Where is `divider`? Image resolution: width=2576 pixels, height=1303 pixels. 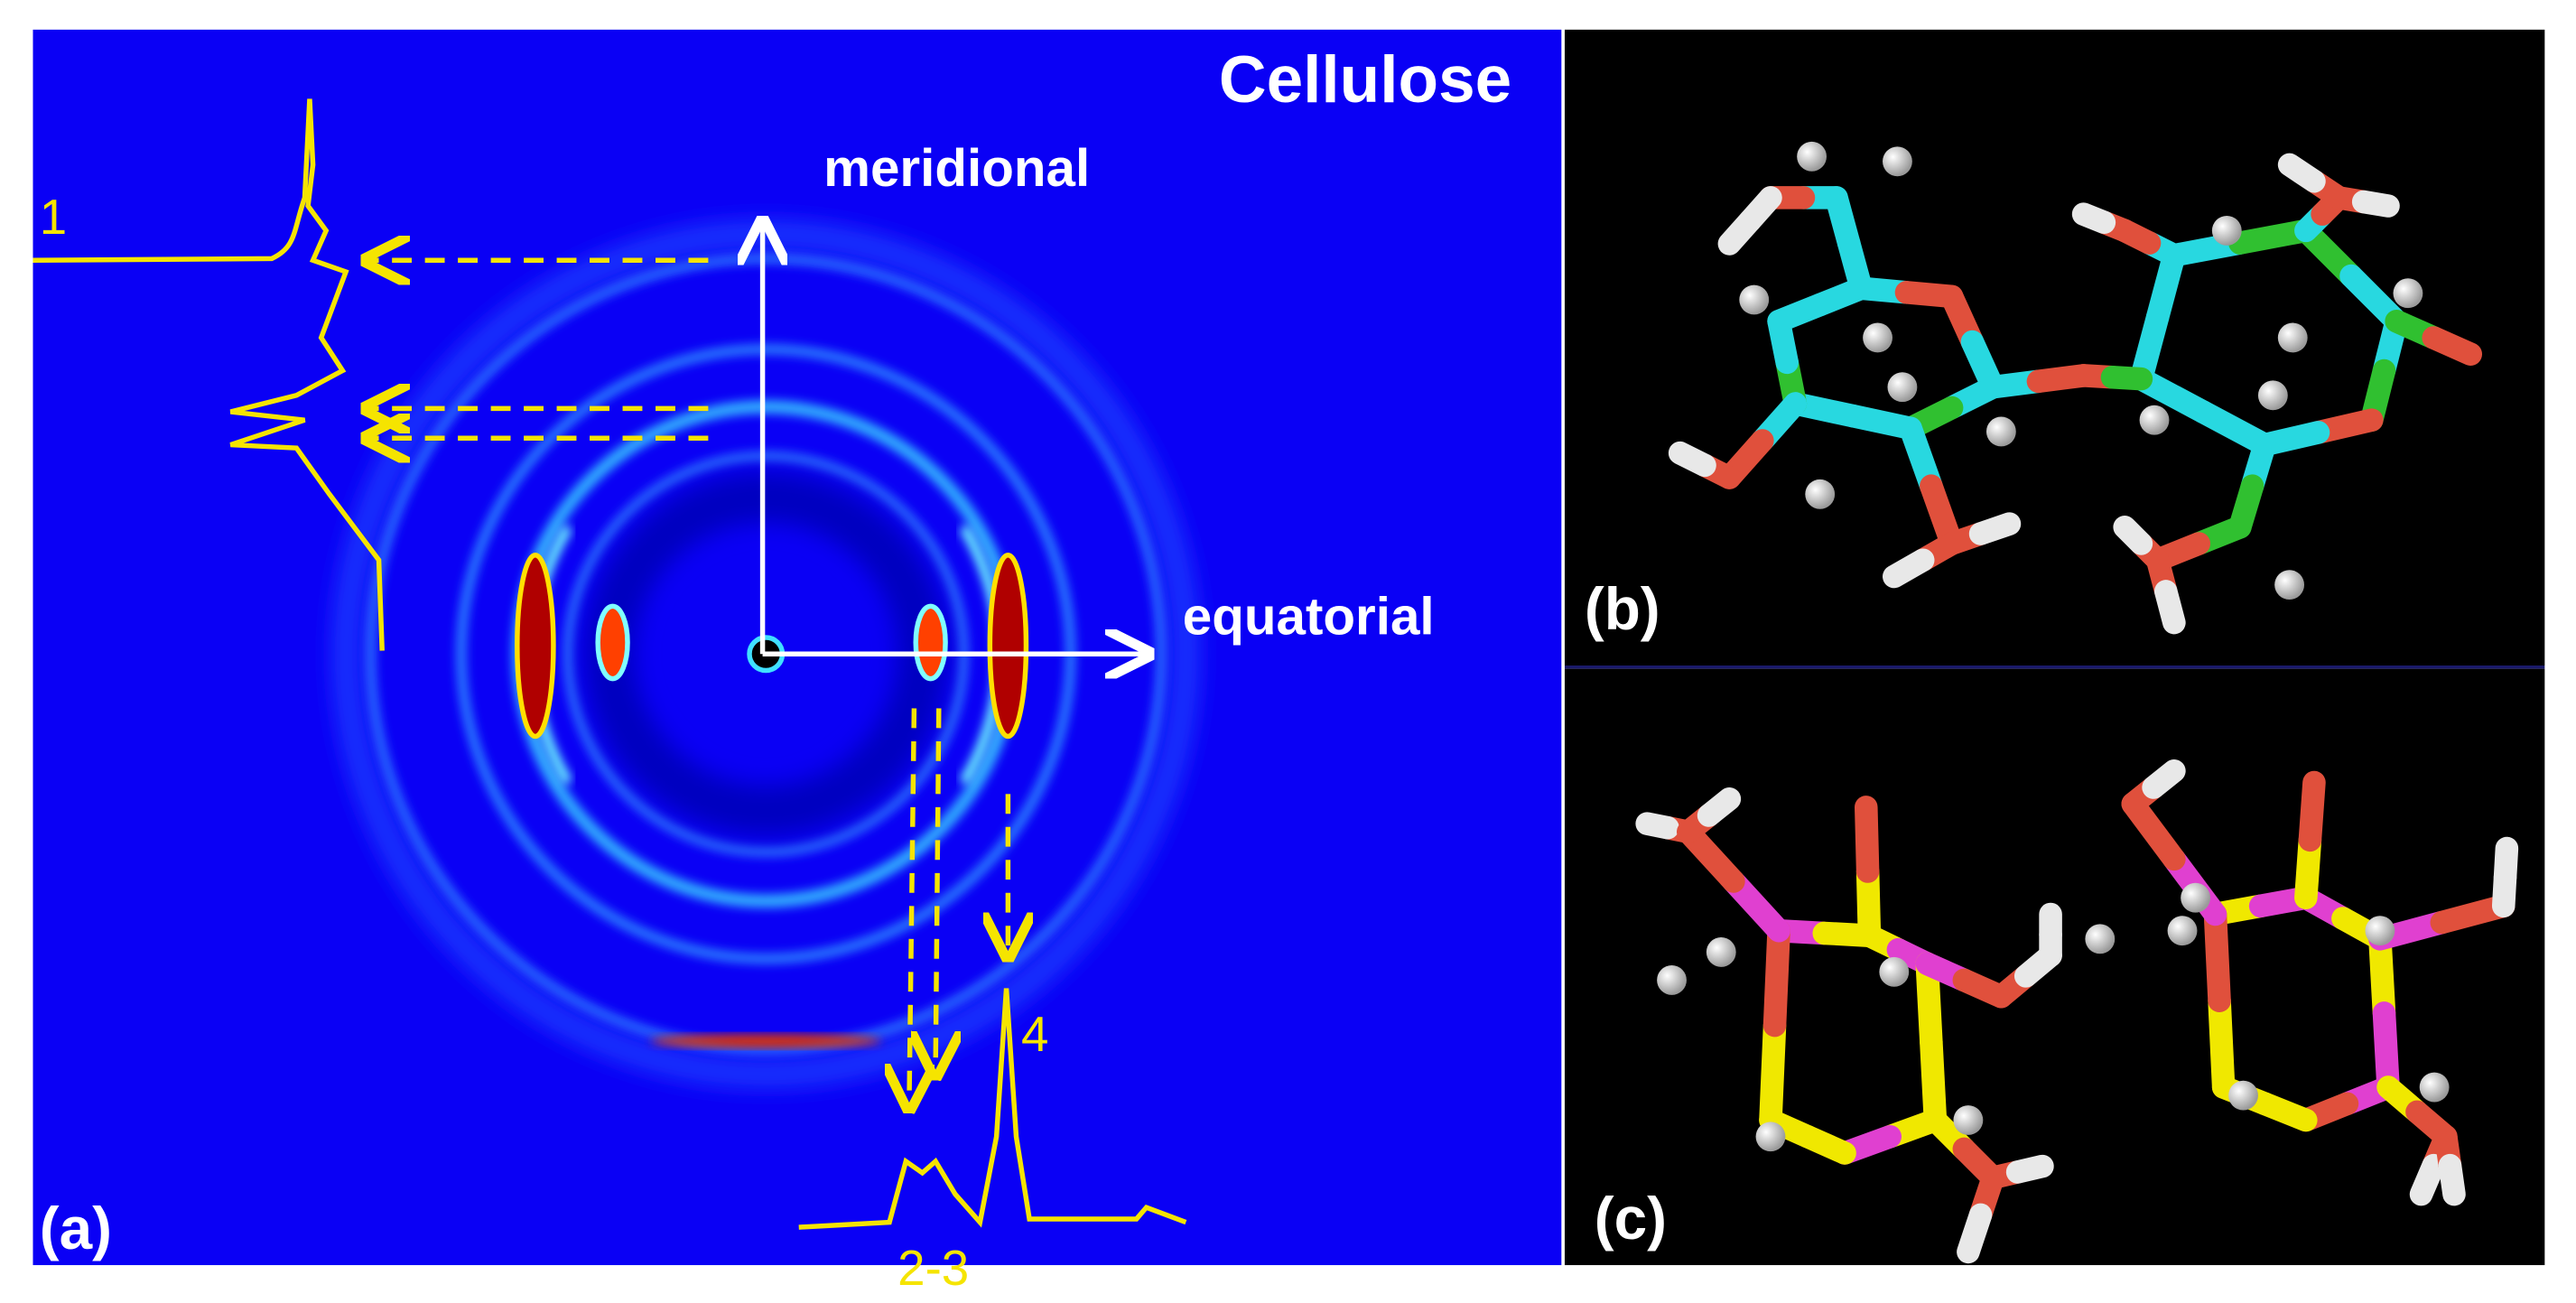
divider is located at coordinates (2054, 667).